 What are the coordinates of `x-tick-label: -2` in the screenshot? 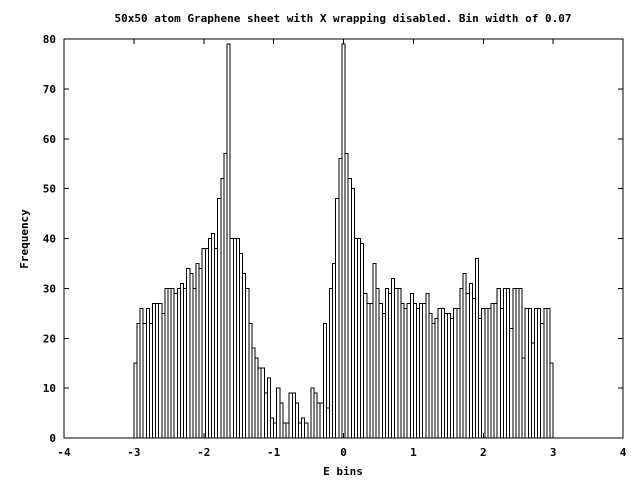 It's located at (203, 452).